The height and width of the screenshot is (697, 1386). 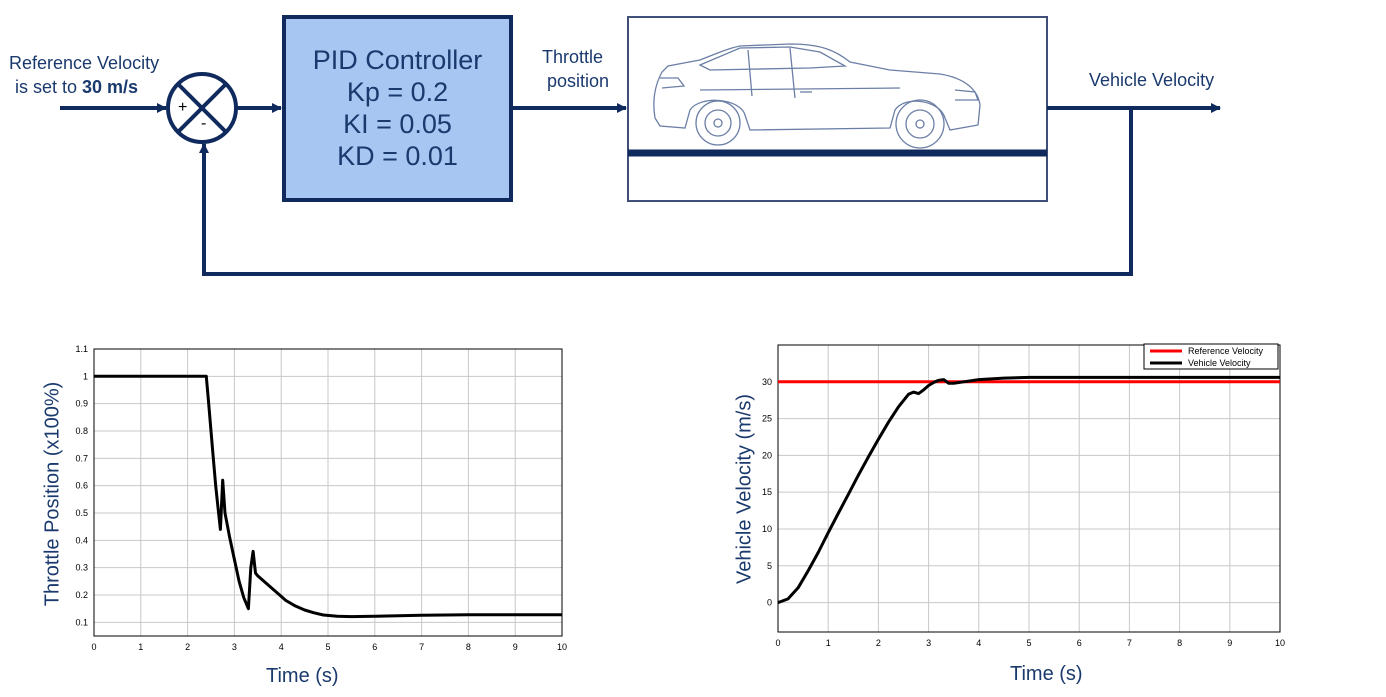 I want to click on chart2-xtick-label: 0, so click(x=777, y=643).